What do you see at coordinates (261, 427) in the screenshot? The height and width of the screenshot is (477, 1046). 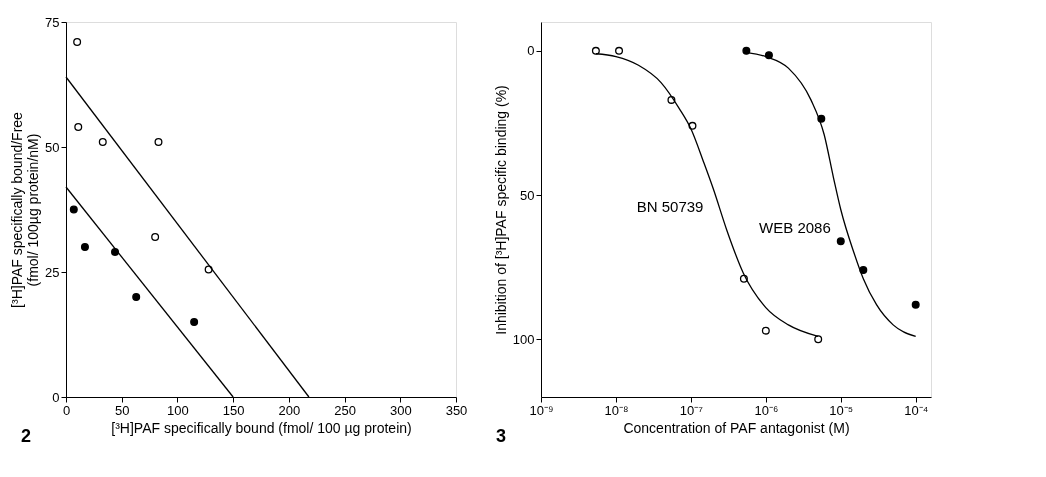 I see `x-axis-title: [³H]PAF specifically bound (fmol/ 100 µg protein)` at bounding box center [261, 427].